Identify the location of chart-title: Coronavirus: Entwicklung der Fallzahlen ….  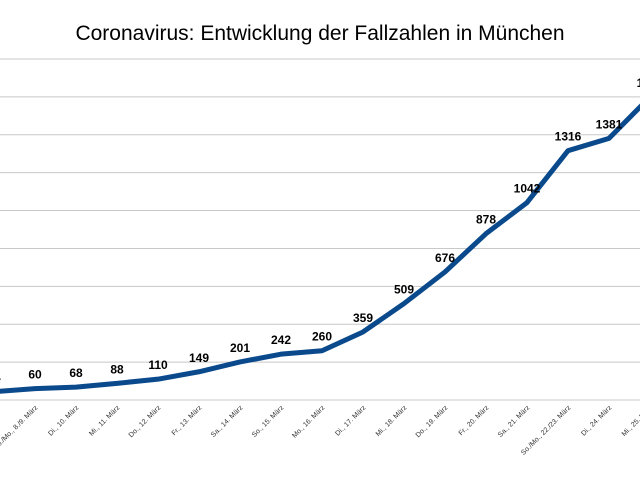
(319, 33).